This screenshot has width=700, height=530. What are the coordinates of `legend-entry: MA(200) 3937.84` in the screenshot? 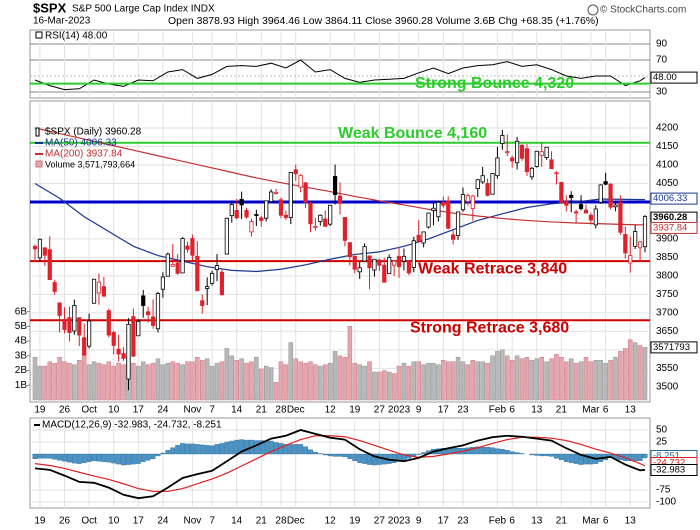 It's located at (84, 154).